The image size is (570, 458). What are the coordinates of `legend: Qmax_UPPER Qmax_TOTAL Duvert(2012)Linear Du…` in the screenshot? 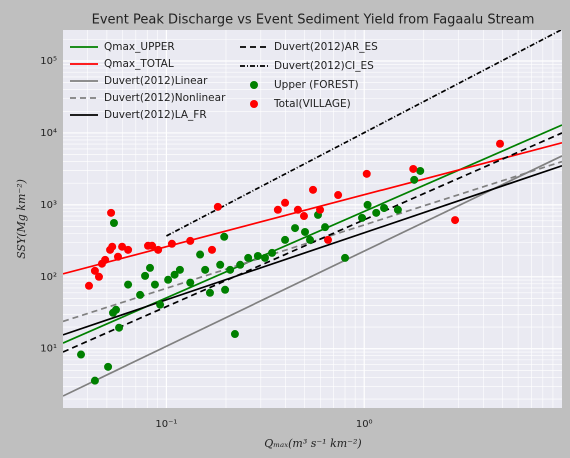 It's located at (224, 81).